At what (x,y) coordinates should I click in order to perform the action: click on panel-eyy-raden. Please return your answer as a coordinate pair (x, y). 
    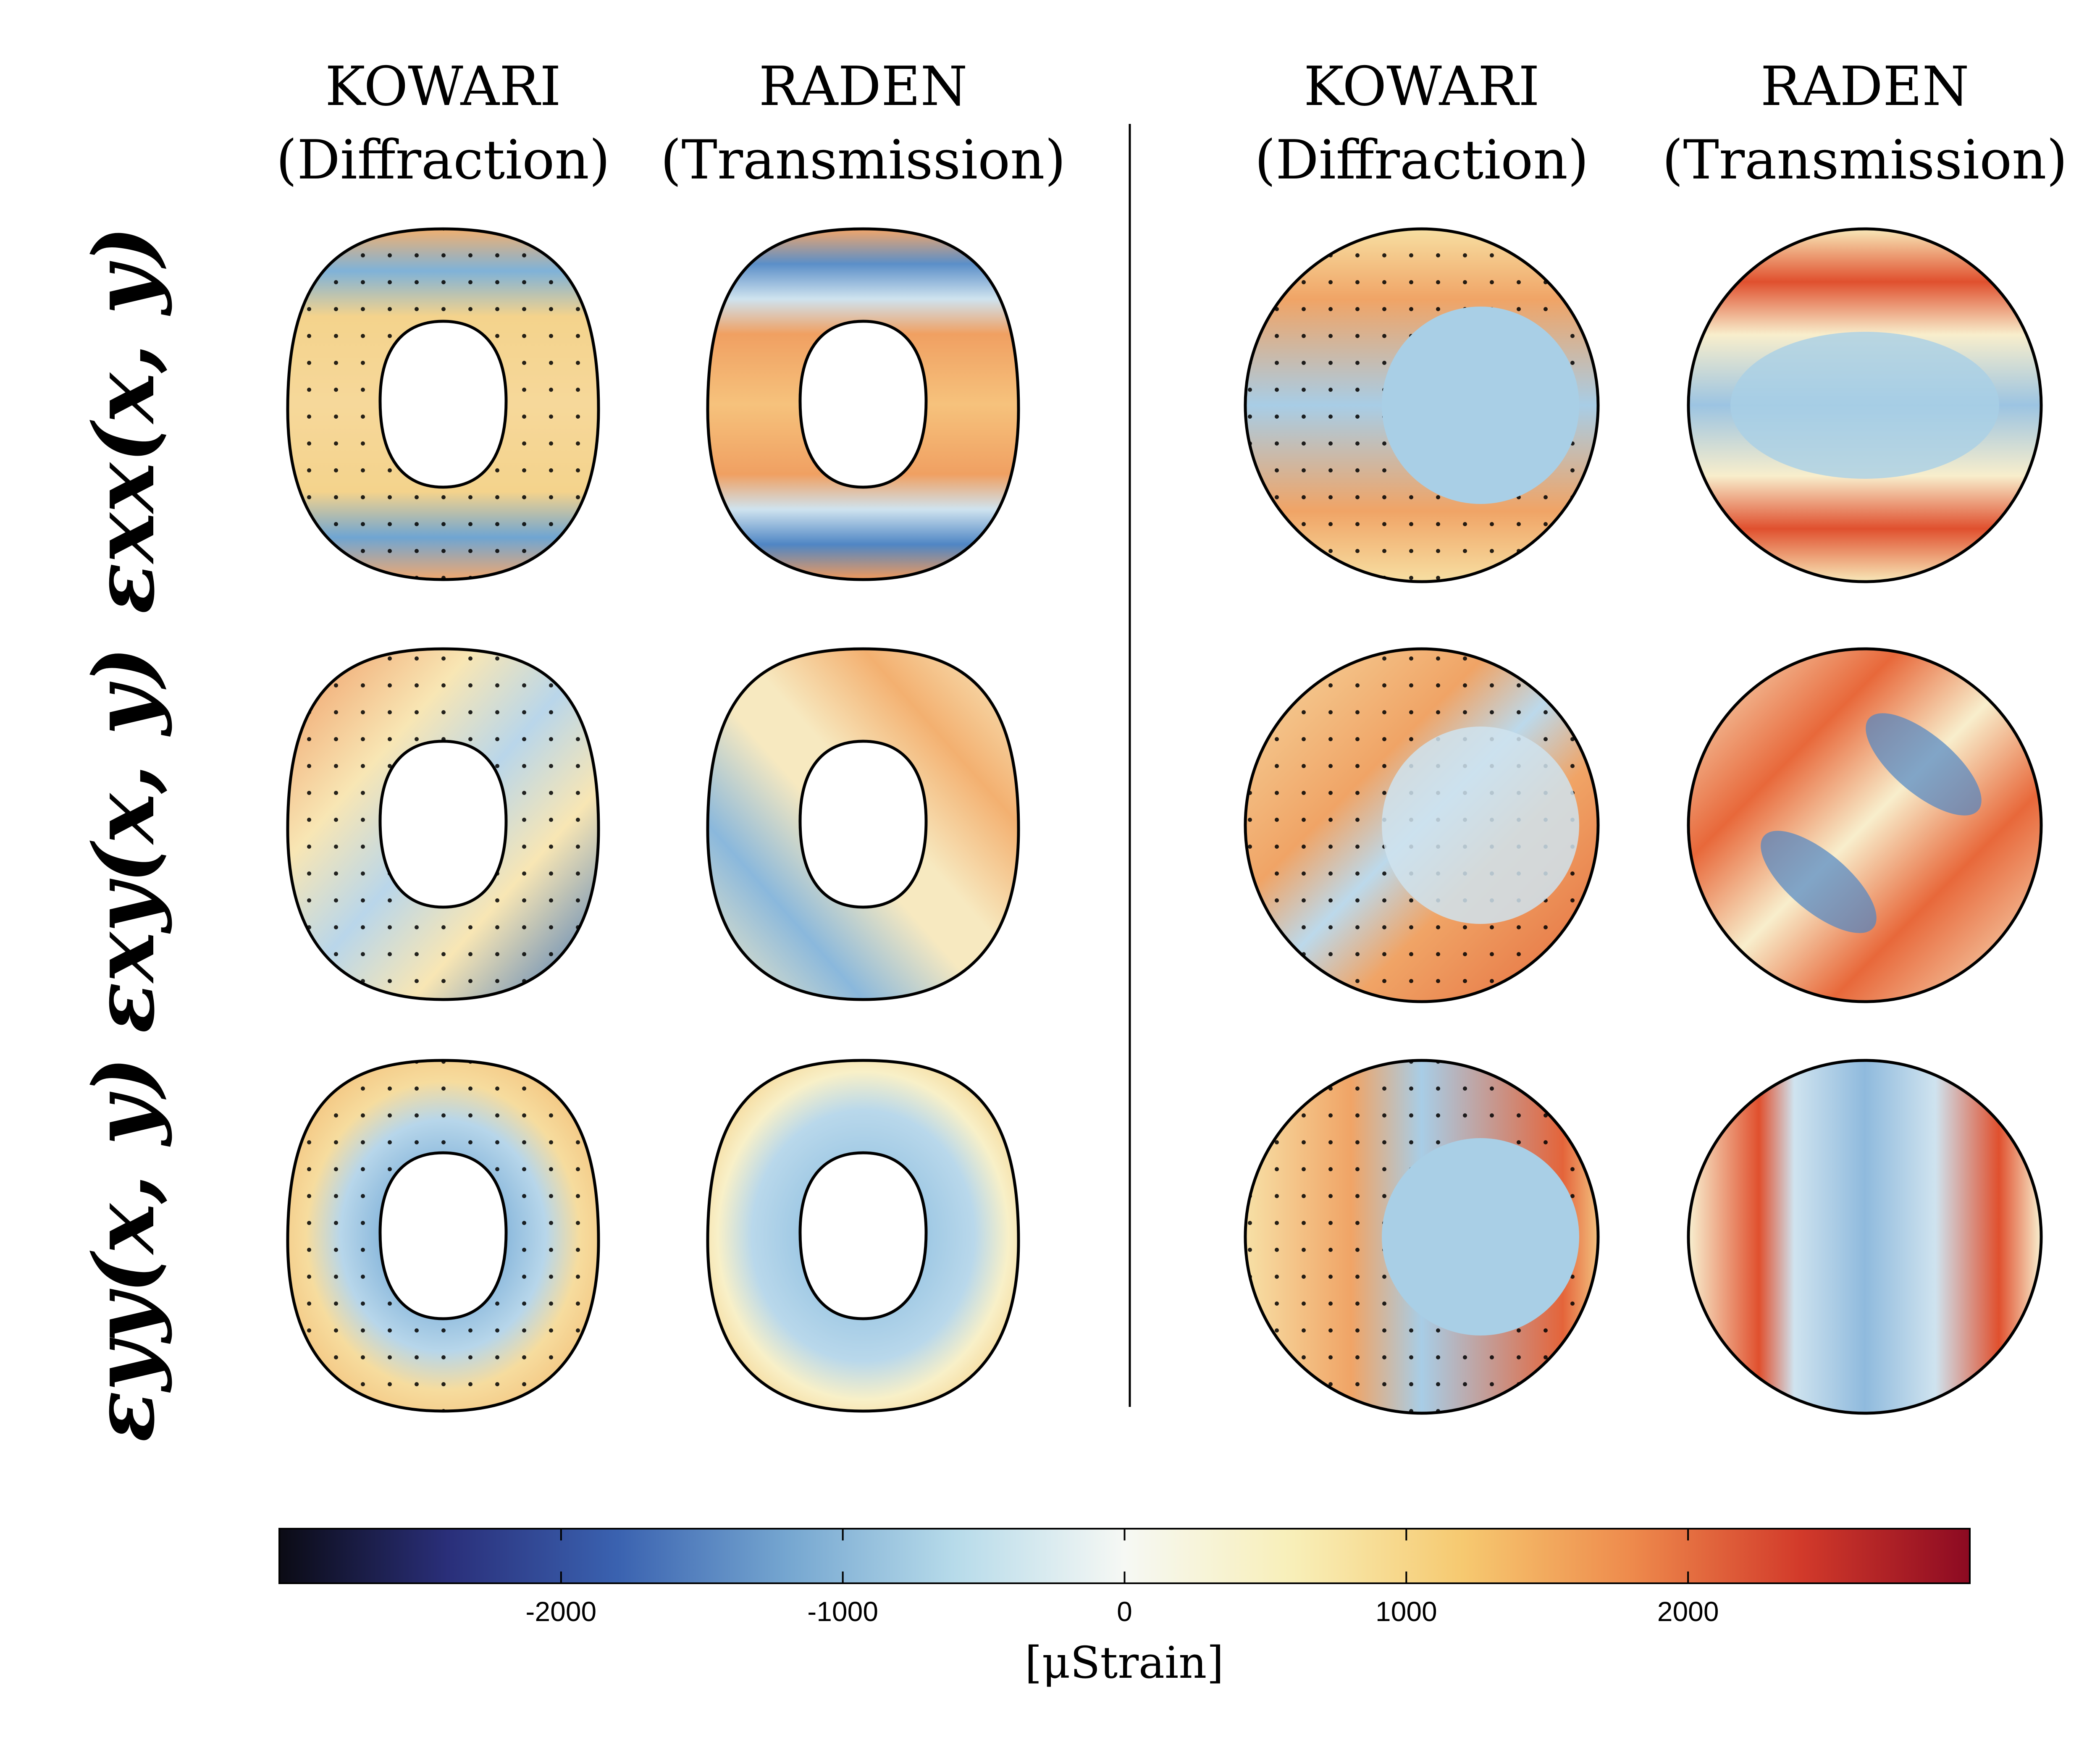
    Looking at the image, I should click on (863, 1236).